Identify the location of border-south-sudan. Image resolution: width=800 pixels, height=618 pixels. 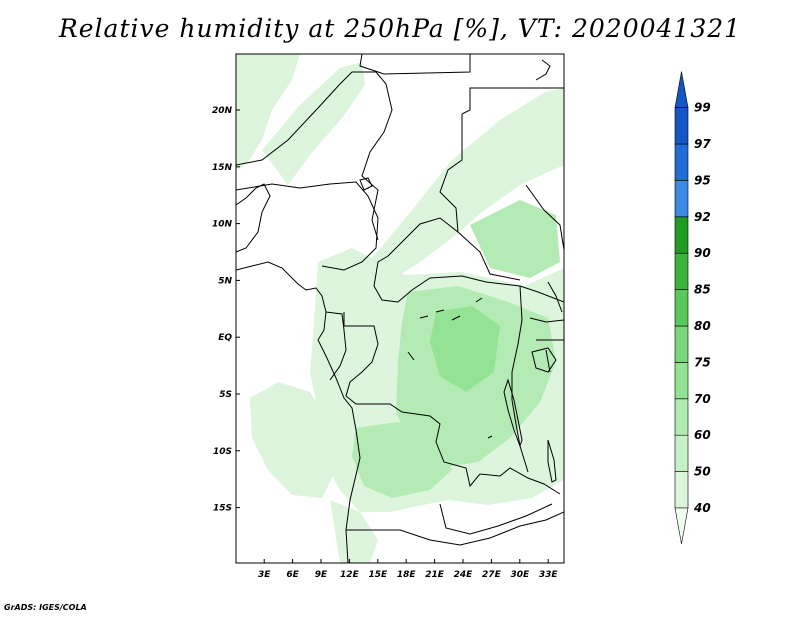
(489, 256).